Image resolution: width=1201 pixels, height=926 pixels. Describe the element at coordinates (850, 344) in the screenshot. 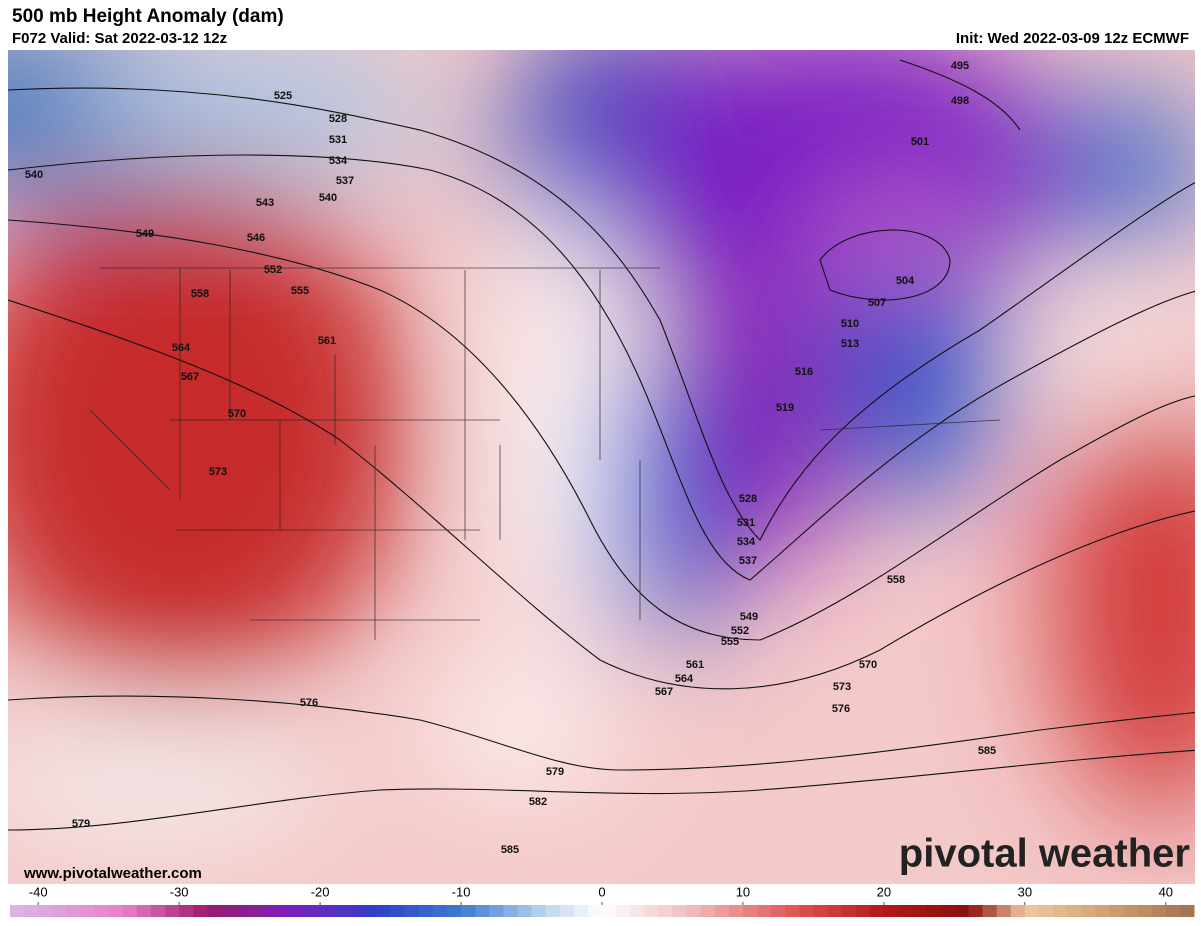

I see `contour-label: 513` at that location.